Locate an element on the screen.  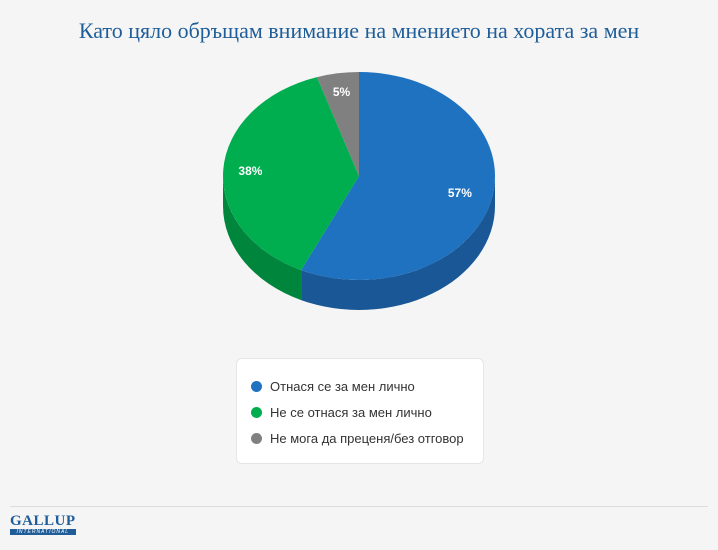
pie-slices is located at coordinates (359, 176).